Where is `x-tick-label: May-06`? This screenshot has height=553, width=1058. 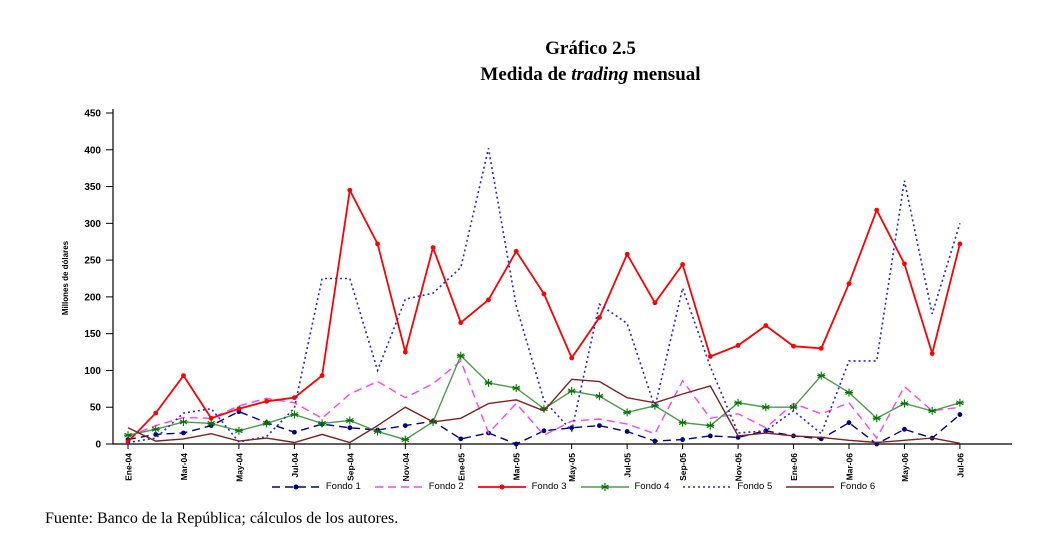
x-tick-label: May-06 is located at coordinates (905, 467).